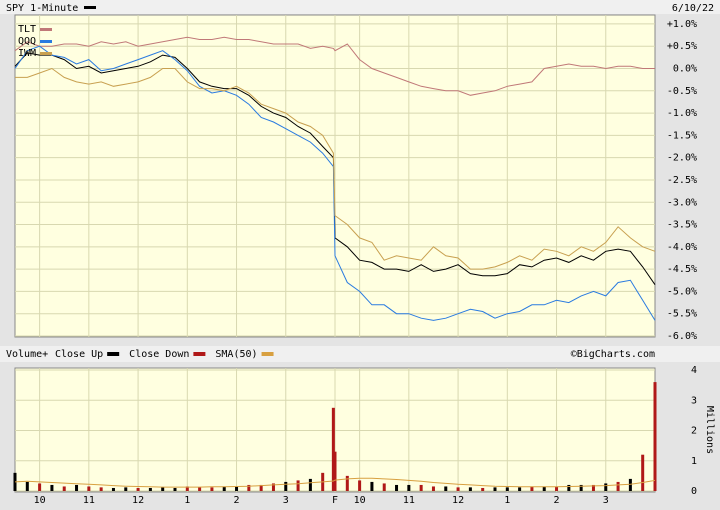 Image resolution: width=720 pixels, height=510 pixels. What do you see at coordinates (685, 69) in the screenshot?
I see `y-tick-label: 0.0%` at bounding box center [685, 69].